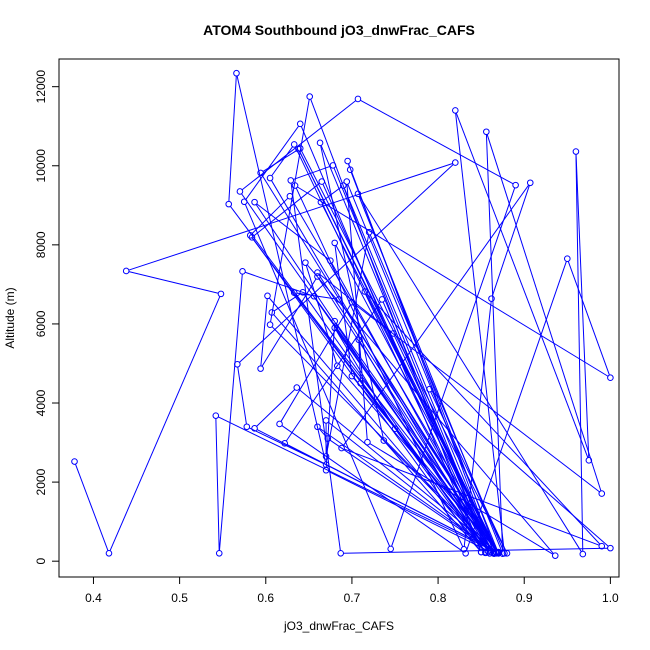 The height and width of the screenshot is (650, 650). What do you see at coordinates (41, 481) in the screenshot?
I see `y-tick-label: 2000` at bounding box center [41, 481].